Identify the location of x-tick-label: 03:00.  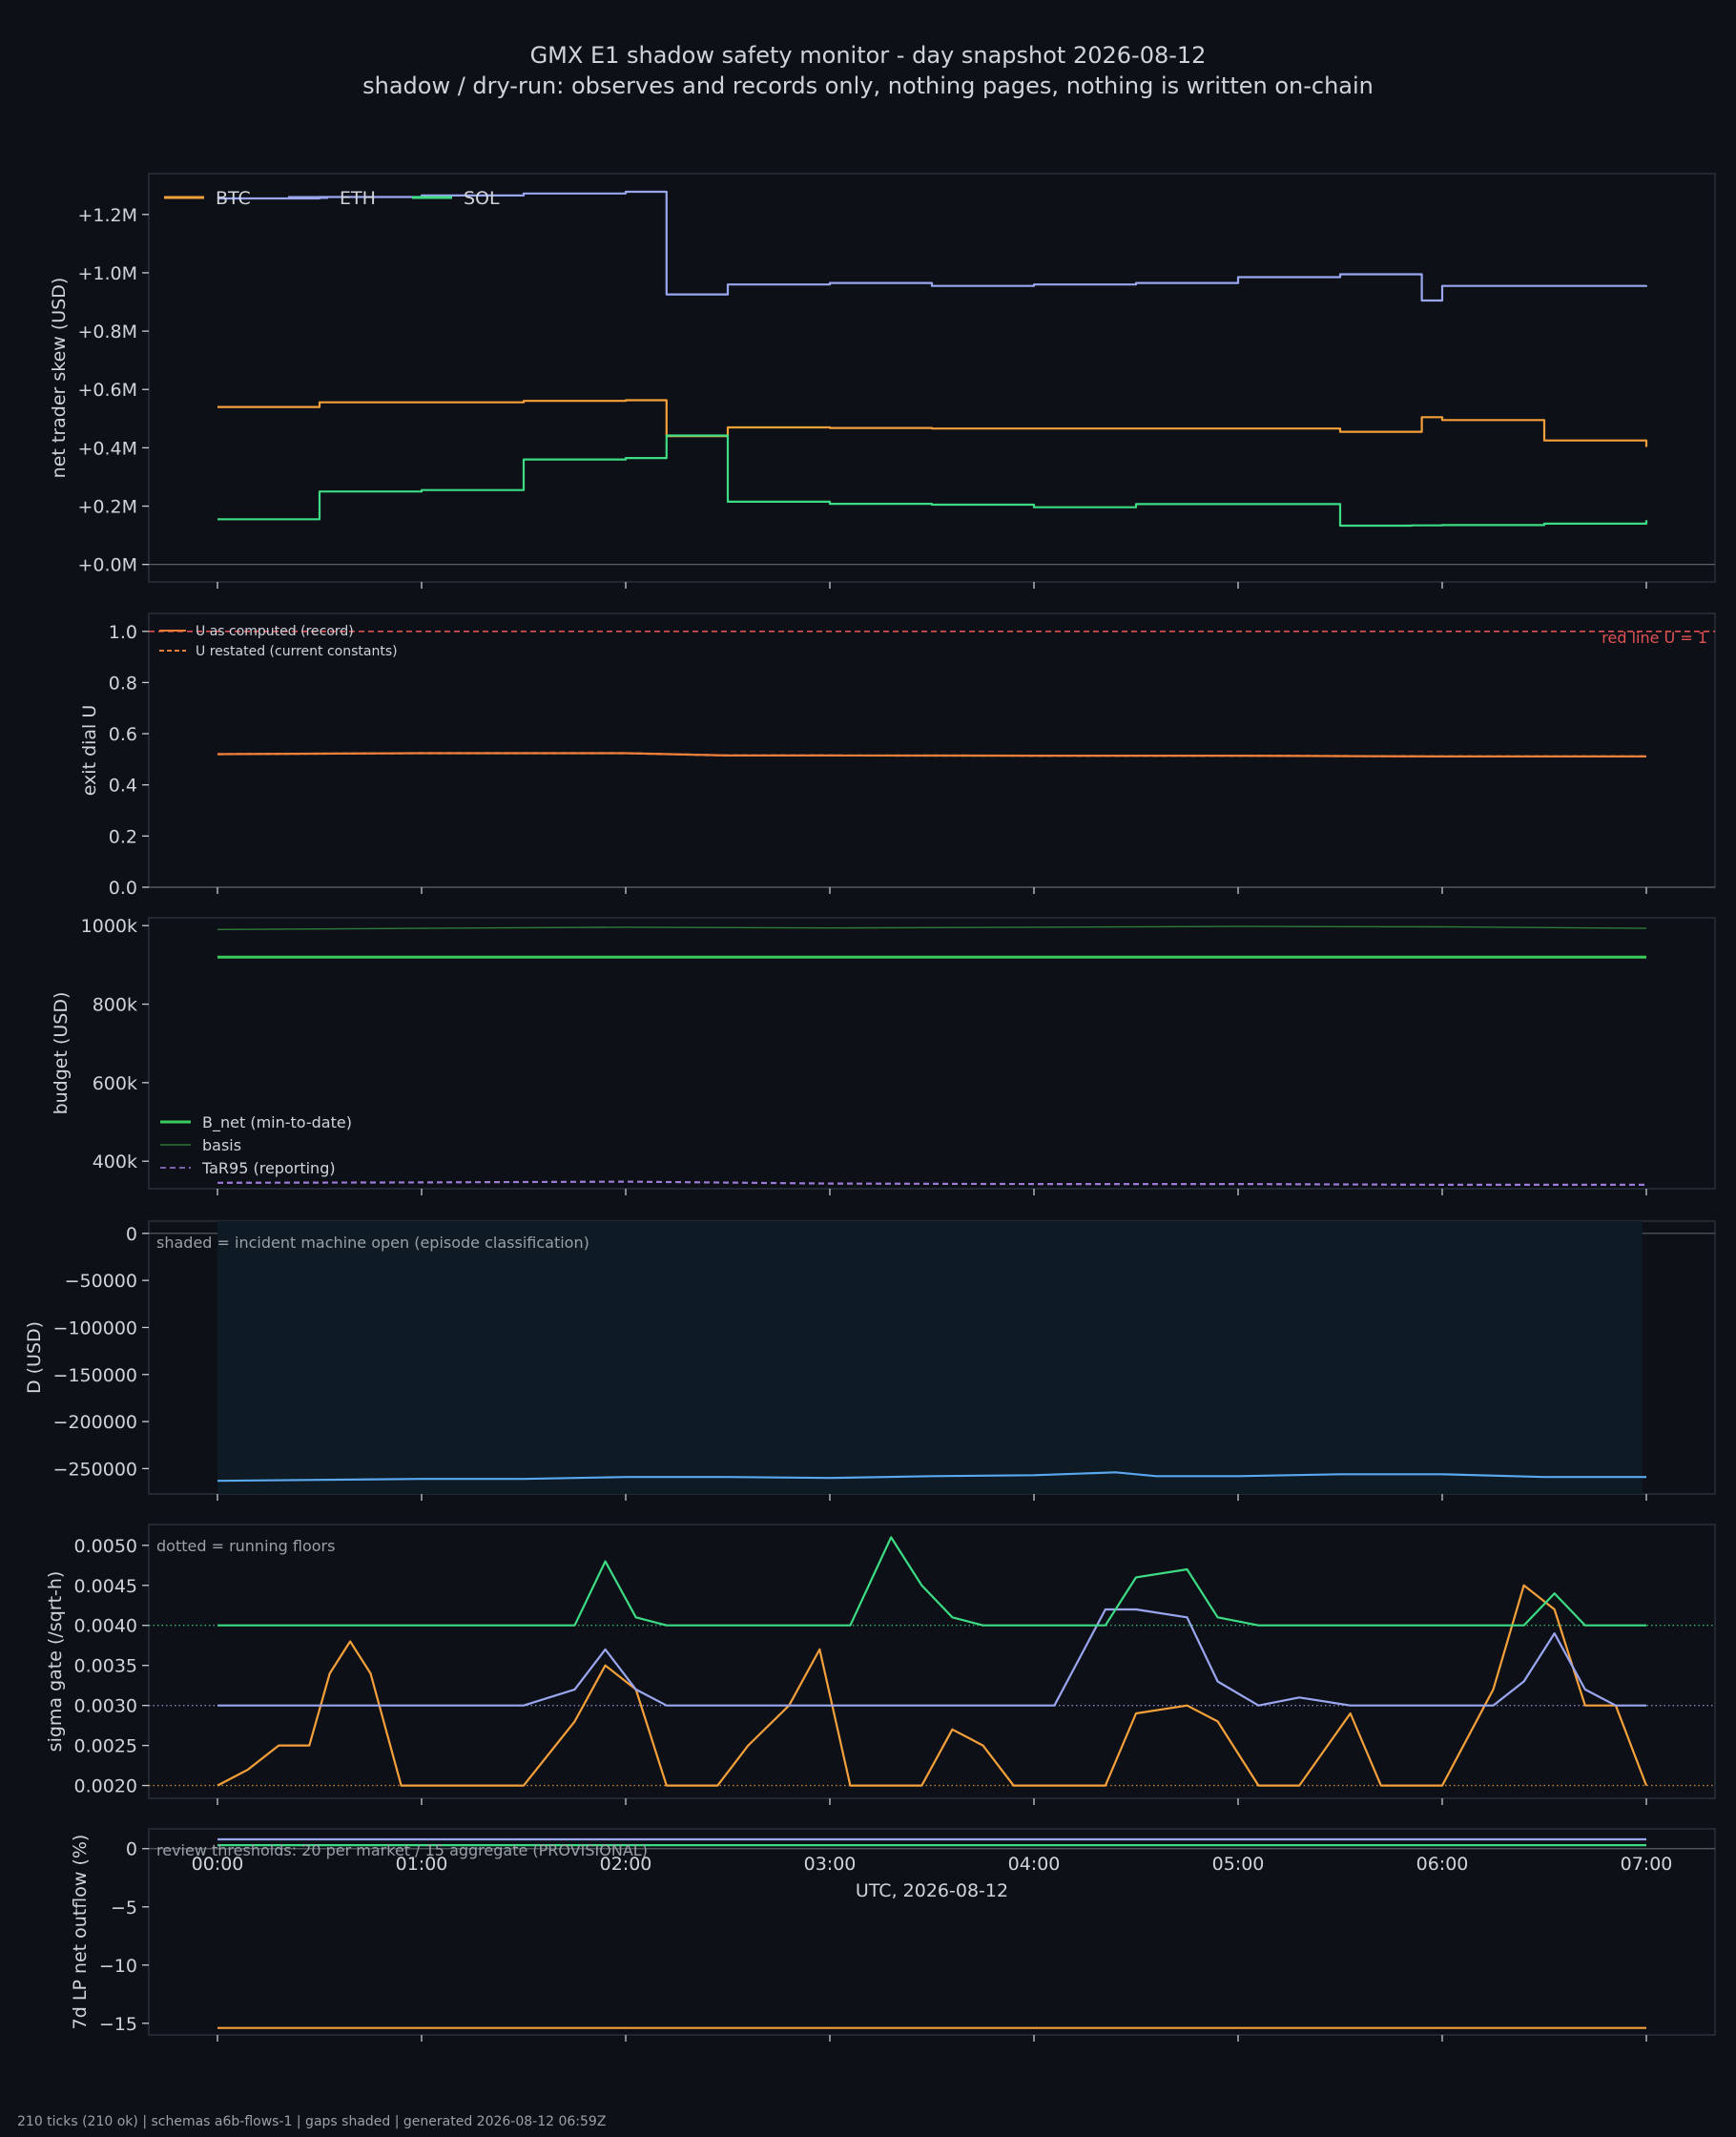
(830, 1864).